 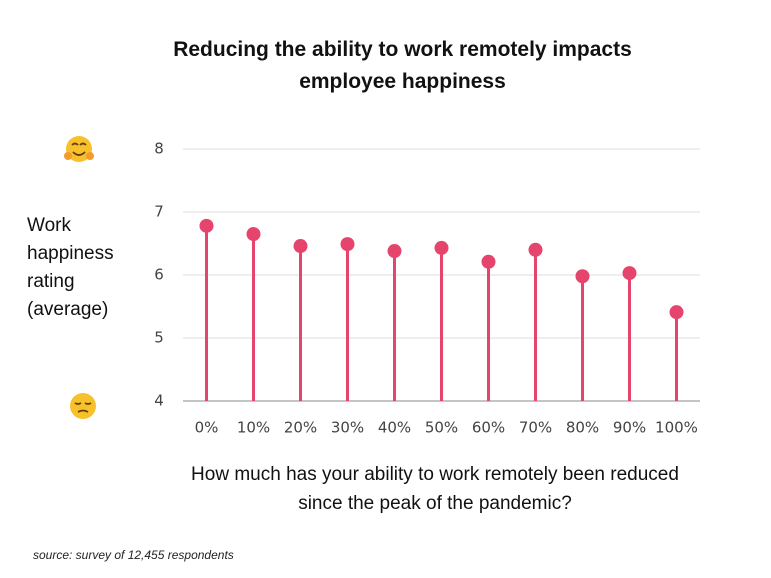 I want to click on y-tick-label: 4, so click(x=159, y=401).